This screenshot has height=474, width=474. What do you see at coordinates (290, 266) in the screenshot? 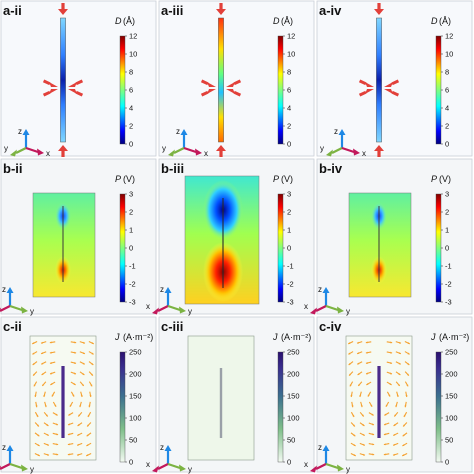
I see `colorbar-tick-label: -1` at bounding box center [290, 266].